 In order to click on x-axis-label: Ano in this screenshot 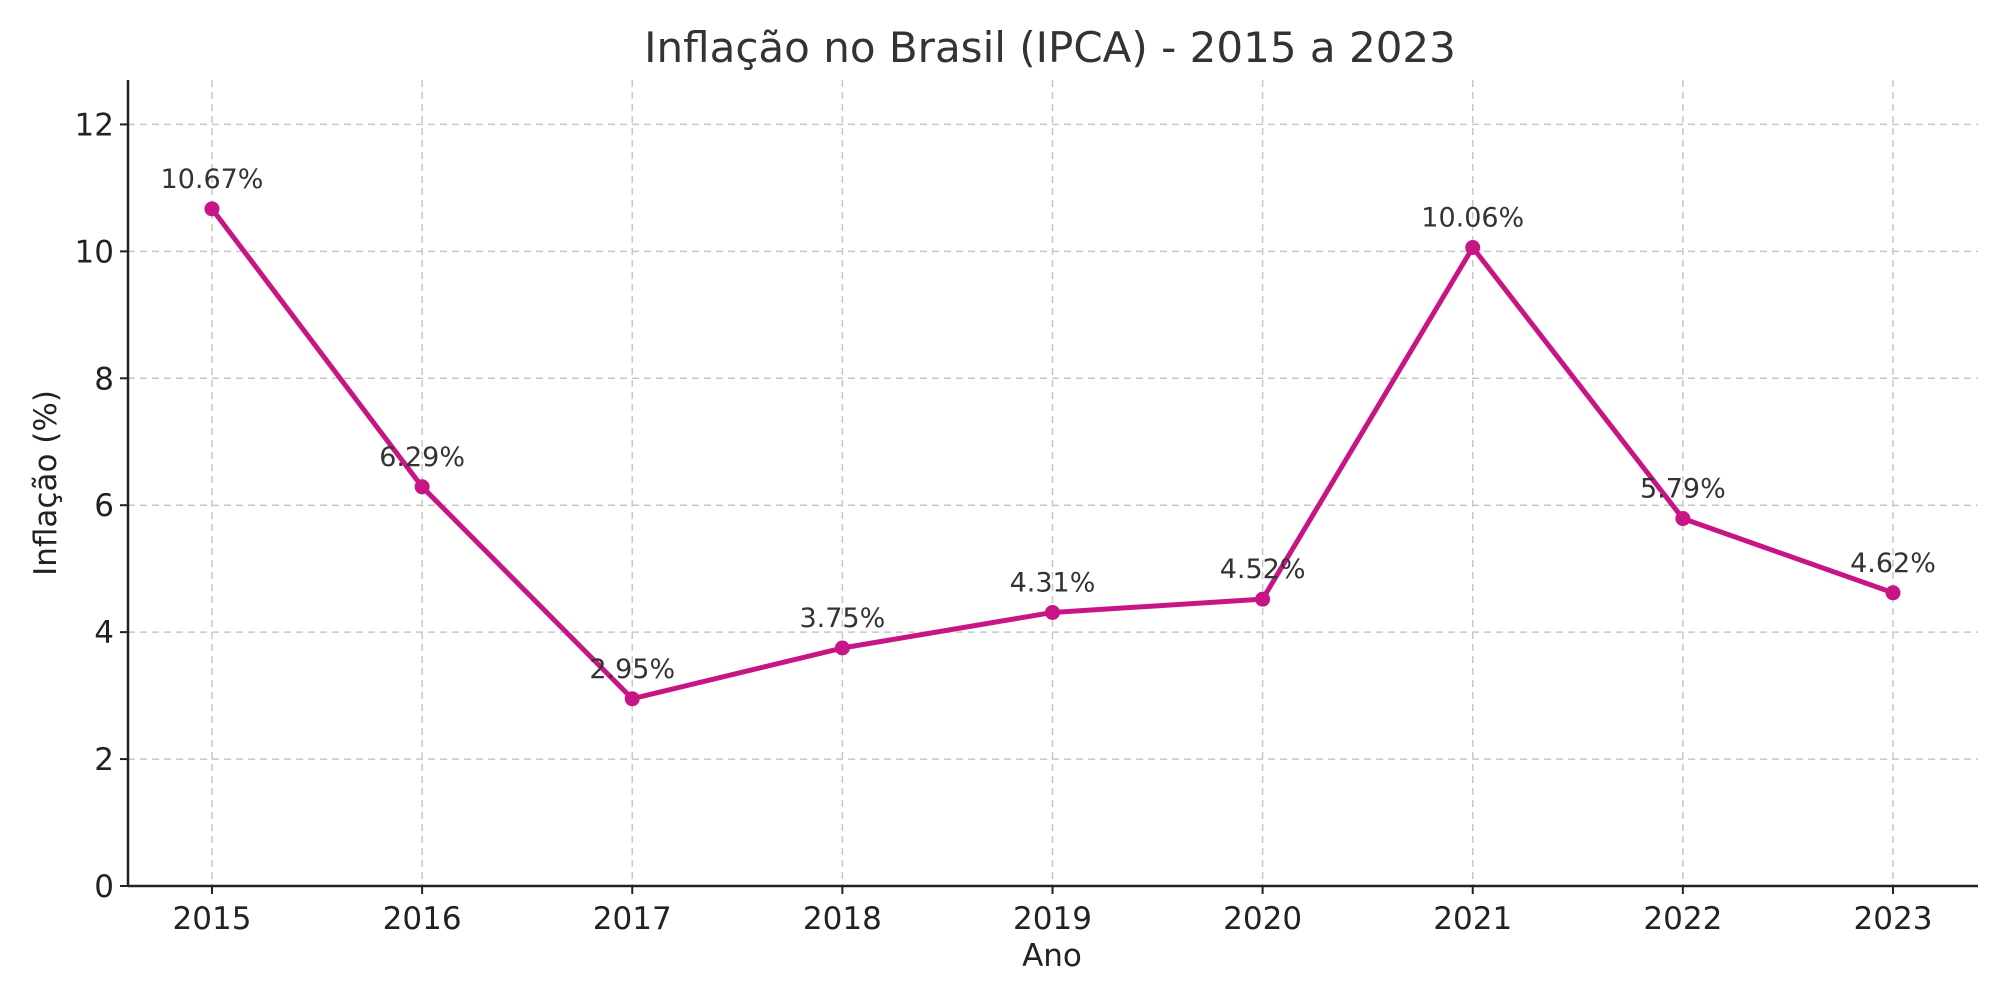, I will do `click(1052, 956)`.